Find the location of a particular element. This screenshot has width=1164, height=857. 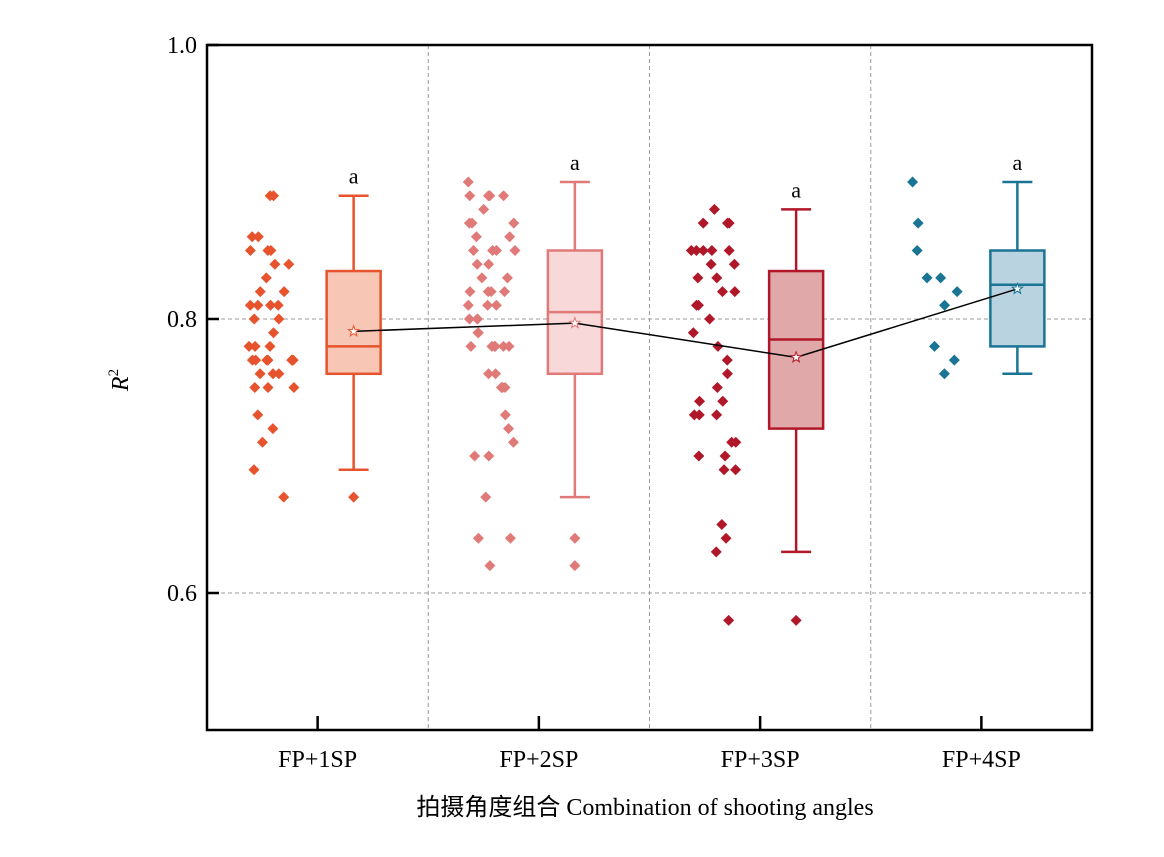

y-axis-title: R2 is located at coordinates (120, 380).